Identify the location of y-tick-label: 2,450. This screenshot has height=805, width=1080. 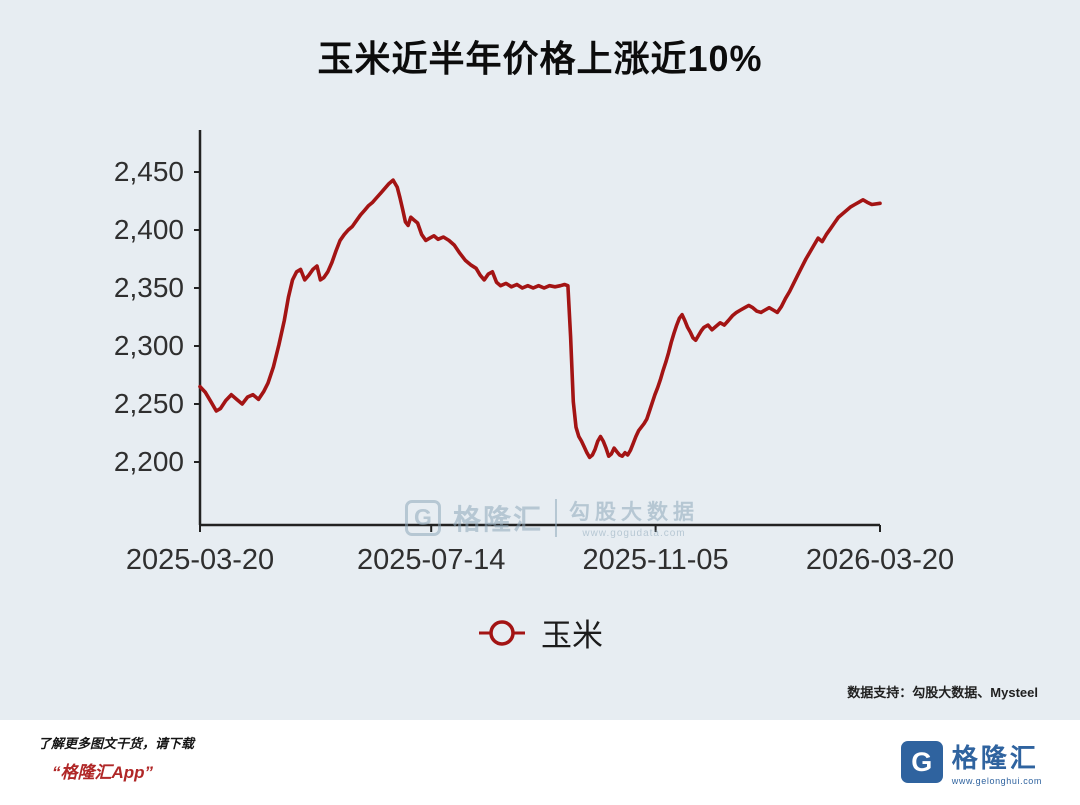
(149, 171).